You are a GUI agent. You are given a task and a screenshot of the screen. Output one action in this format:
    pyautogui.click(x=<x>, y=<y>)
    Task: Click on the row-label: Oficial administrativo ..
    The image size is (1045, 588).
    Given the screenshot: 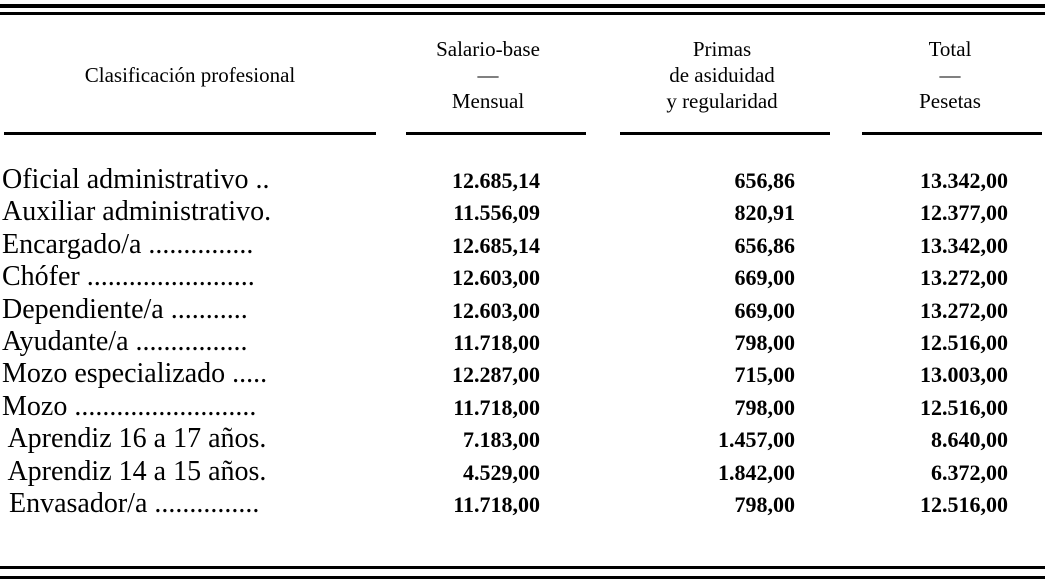 What is the action you would take?
    pyautogui.click(x=136, y=179)
    